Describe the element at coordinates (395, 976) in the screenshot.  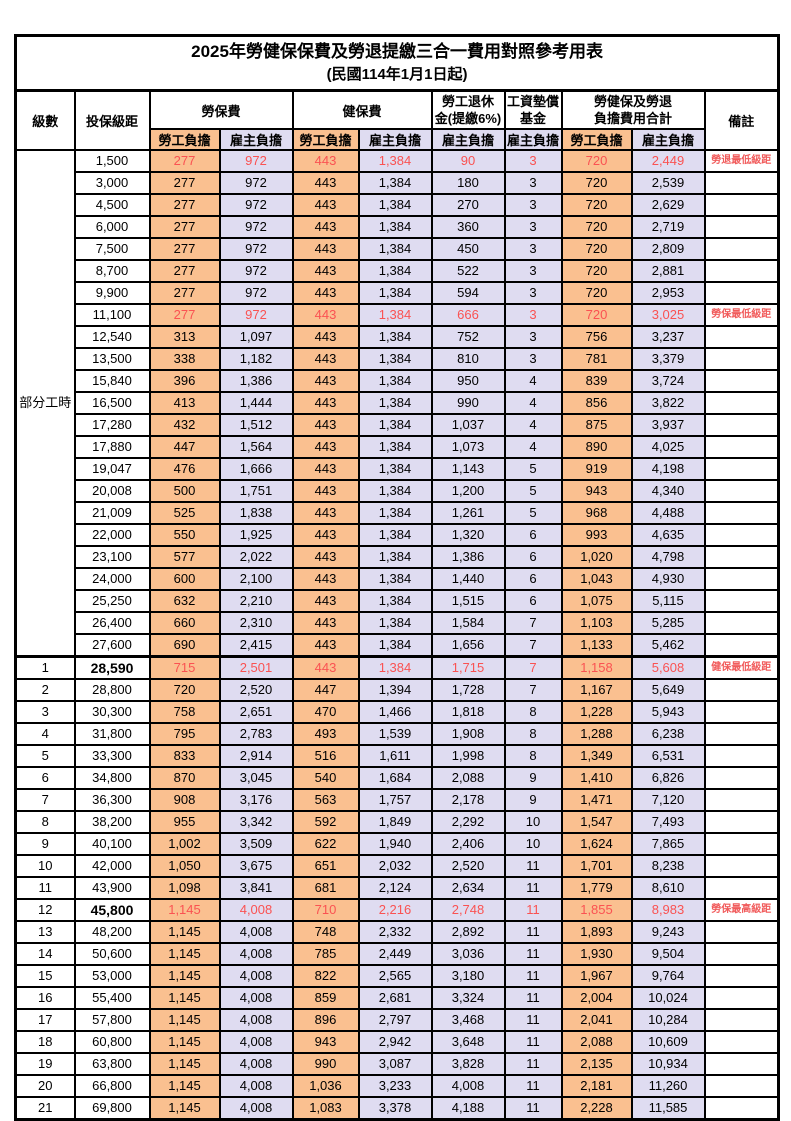
I see `health-employer-cell: 2,565` at that location.